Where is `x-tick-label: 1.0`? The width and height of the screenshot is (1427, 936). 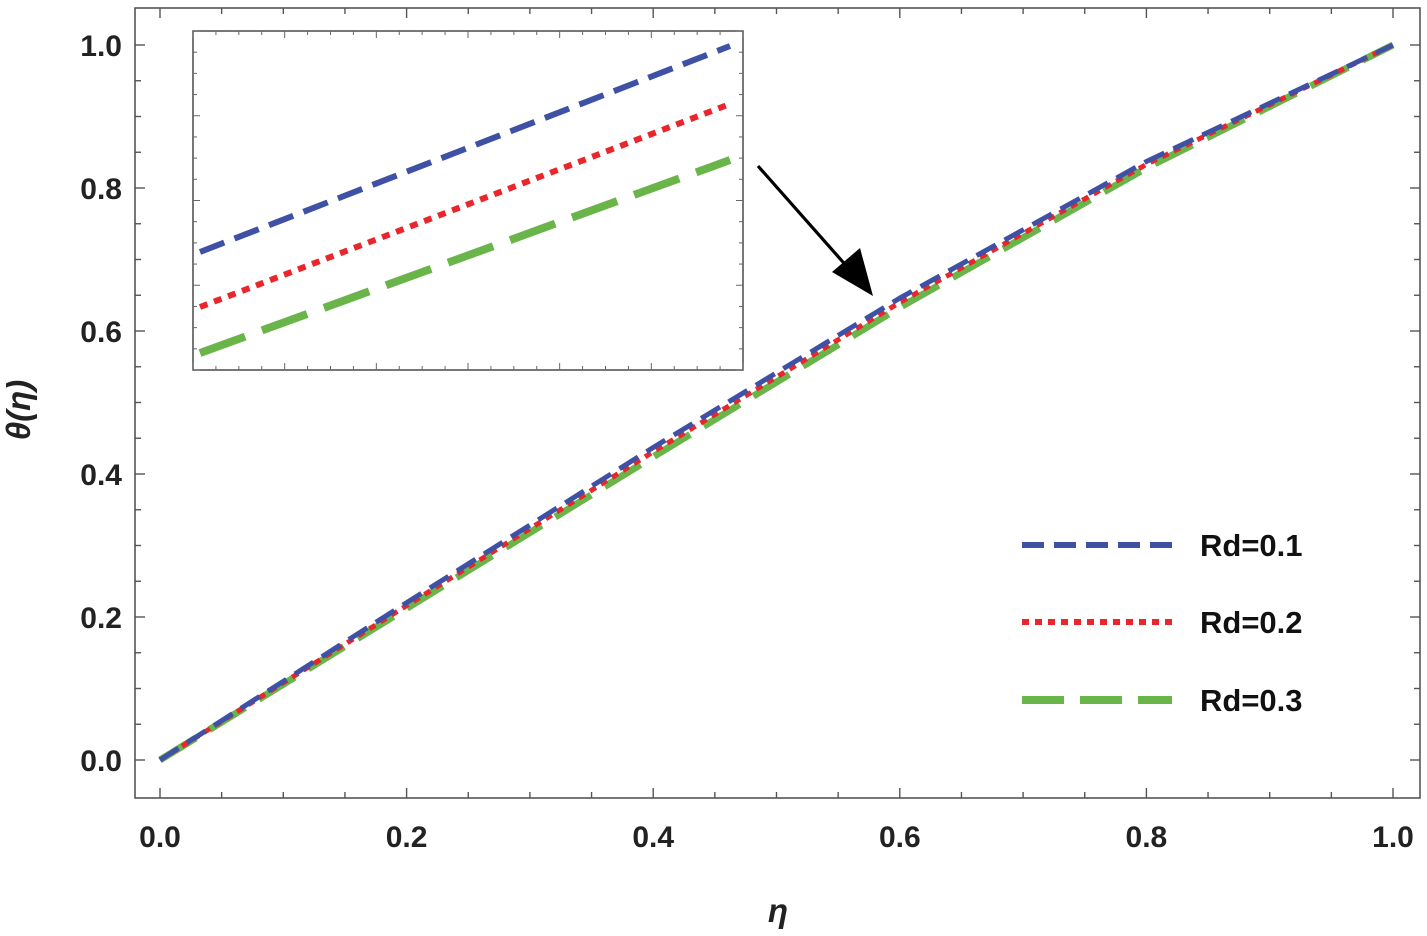 x-tick-label: 1.0 is located at coordinates (1393, 837).